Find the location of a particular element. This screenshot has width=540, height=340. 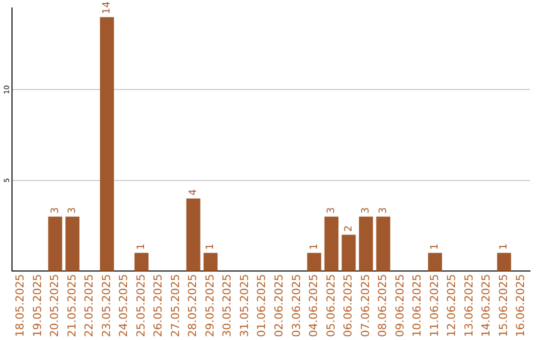

x-tick-label: 01.06.2025 is located at coordinates (261, 306).